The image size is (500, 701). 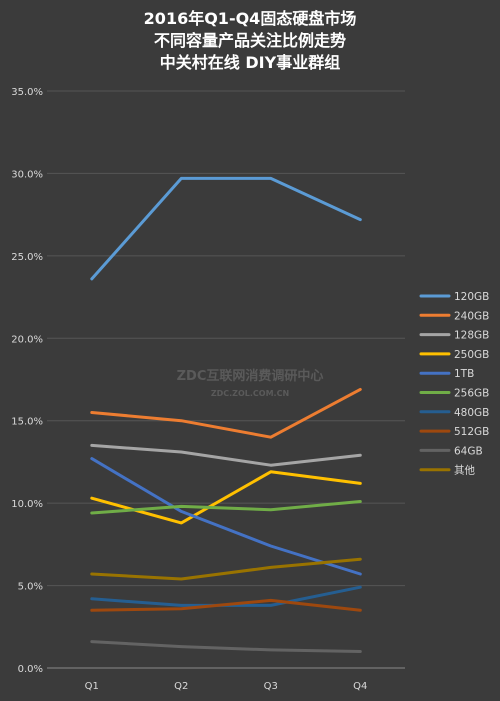 What do you see at coordinates (271, 686) in the screenshot?
I see `x-tick-label: Q3` at bounding box center [271, 686].